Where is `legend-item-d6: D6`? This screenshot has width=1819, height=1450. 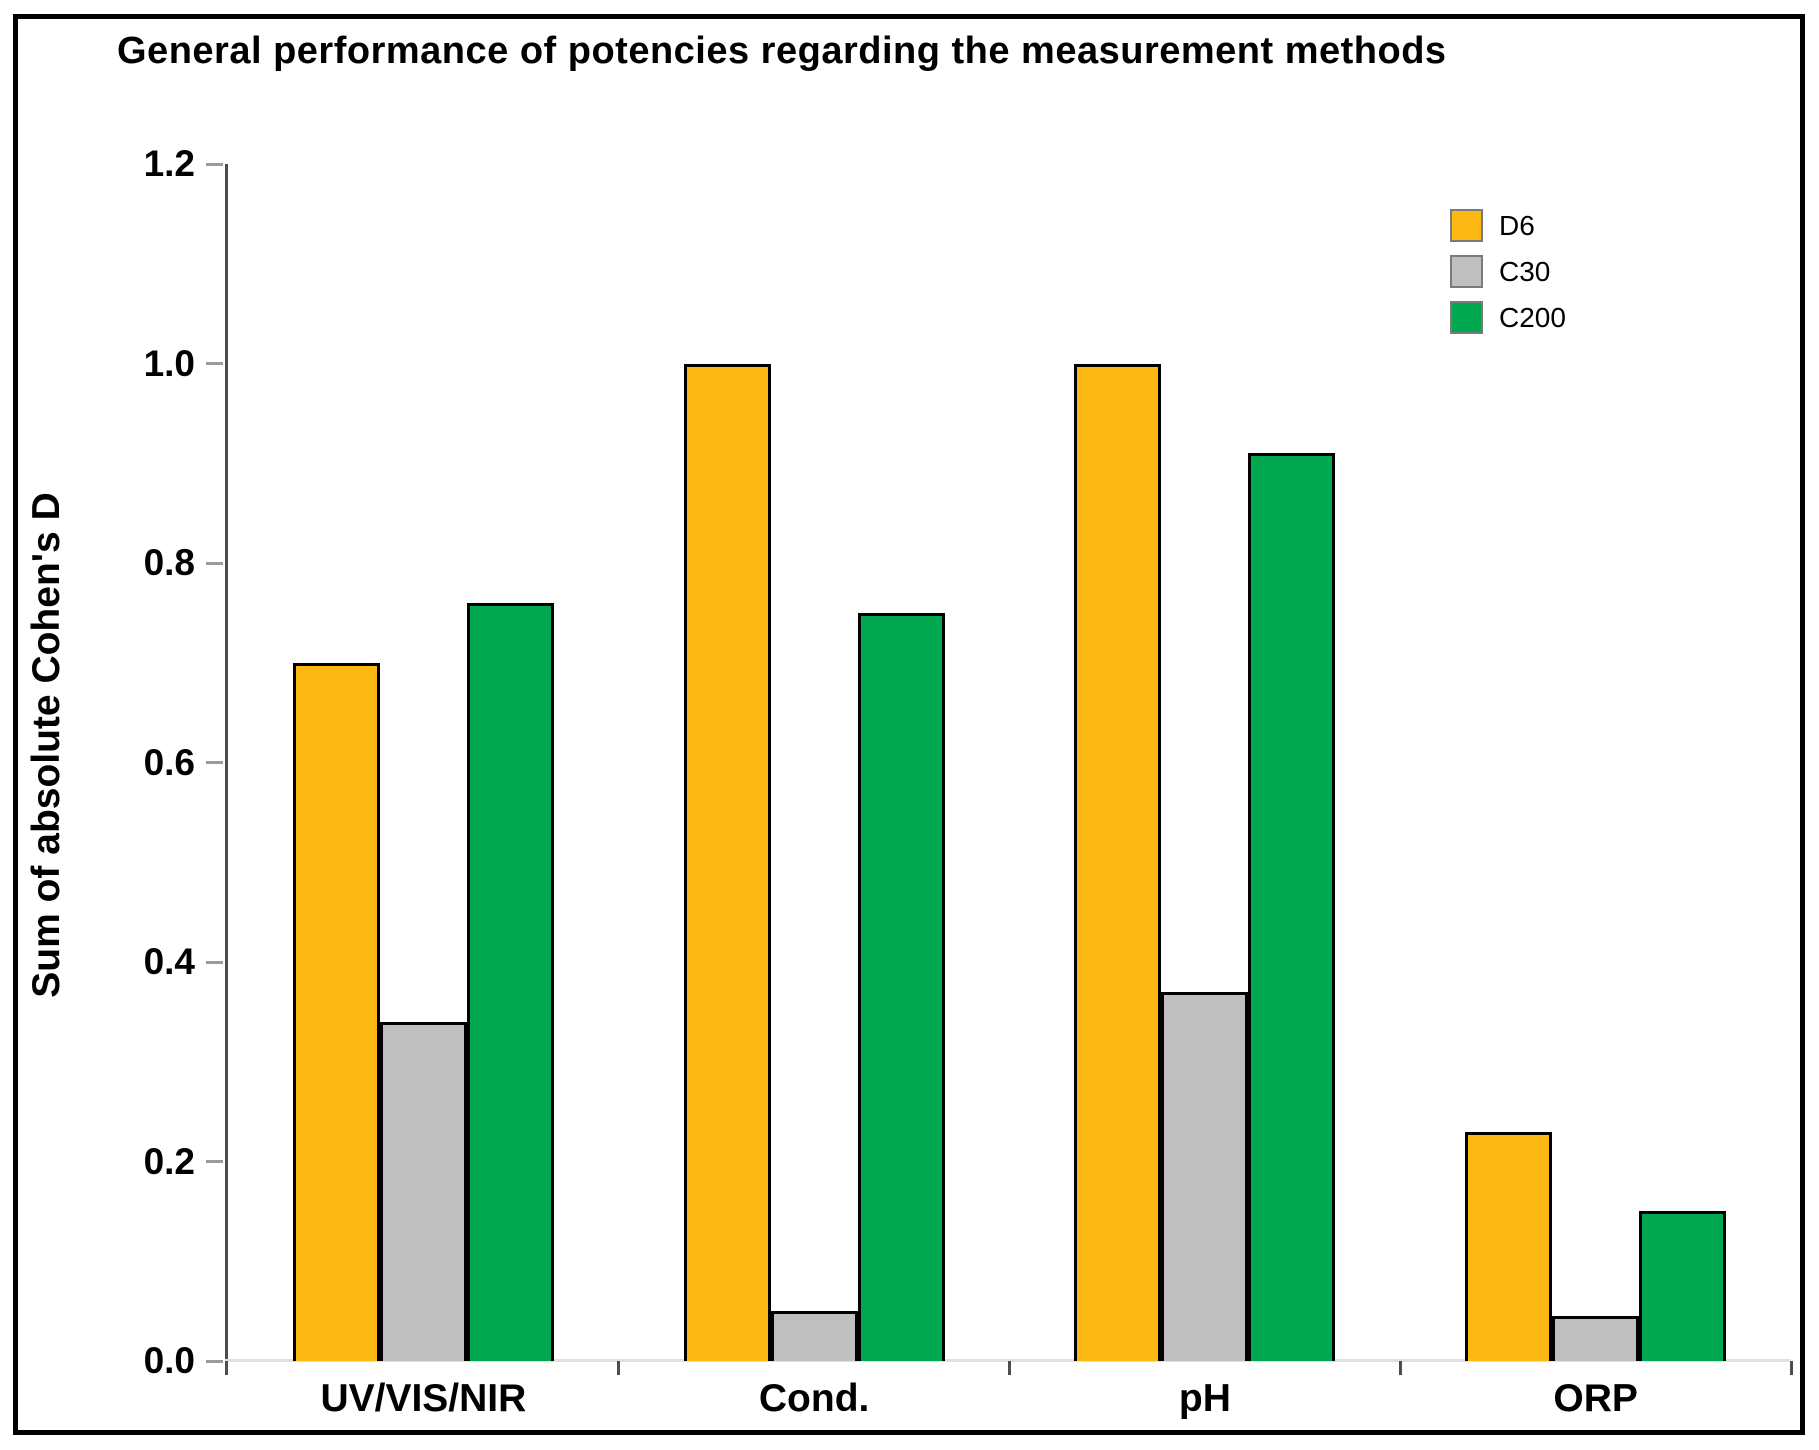 legend-item-d6: D6 is located at coordinates (1508, 225).